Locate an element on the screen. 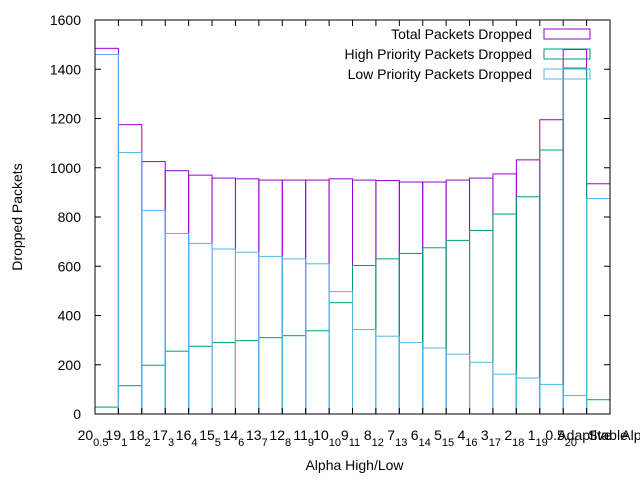 The image size is (640, 480). x-tick-label: 155 is located at coordinates (210, 438).